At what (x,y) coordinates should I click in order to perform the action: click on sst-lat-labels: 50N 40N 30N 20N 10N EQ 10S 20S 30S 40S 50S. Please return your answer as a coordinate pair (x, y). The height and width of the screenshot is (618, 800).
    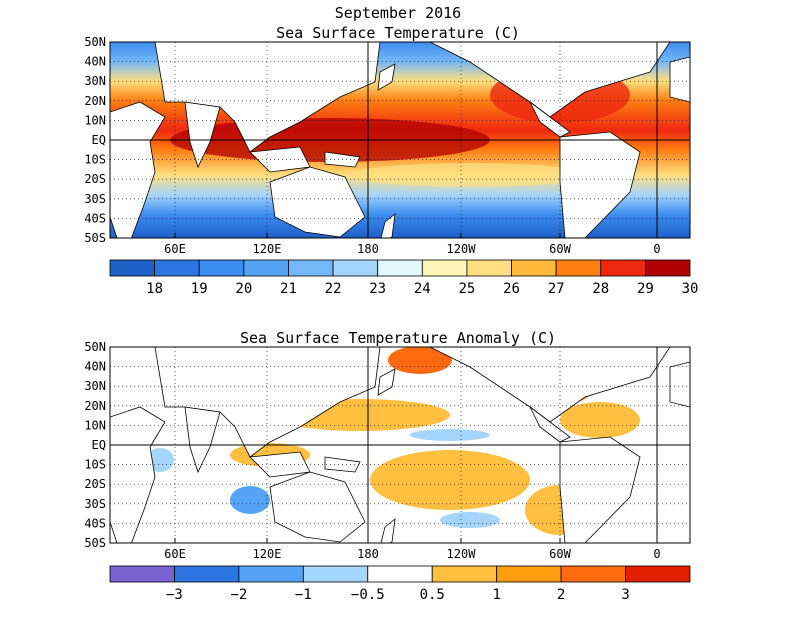
    Looking at the image, I should click on (95, 140).